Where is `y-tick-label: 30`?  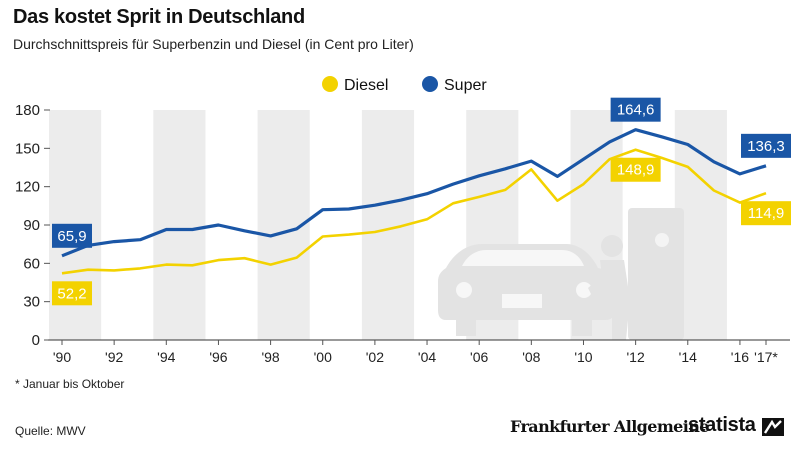
y-tick-label: 30 is located at coordinates (31, 302).